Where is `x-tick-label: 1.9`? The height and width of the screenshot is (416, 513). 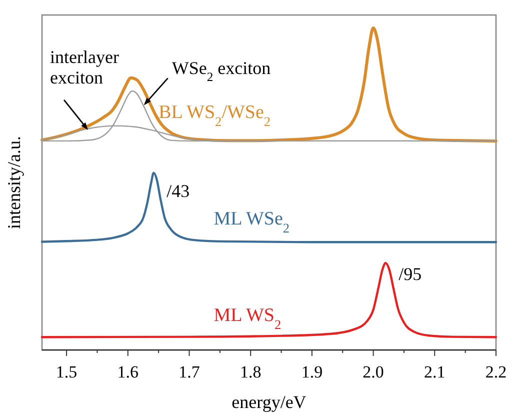 x-tick-label: 1.9 is located at coordinates (312, 372).